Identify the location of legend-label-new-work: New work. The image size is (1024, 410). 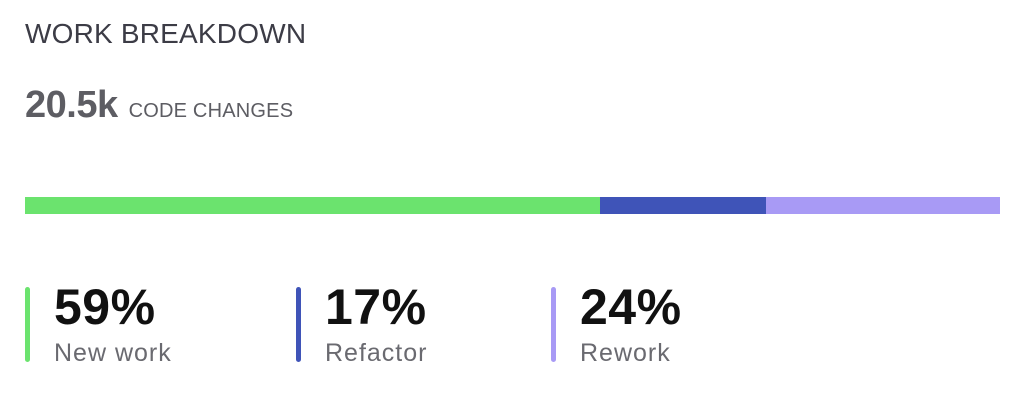
(113, 353).